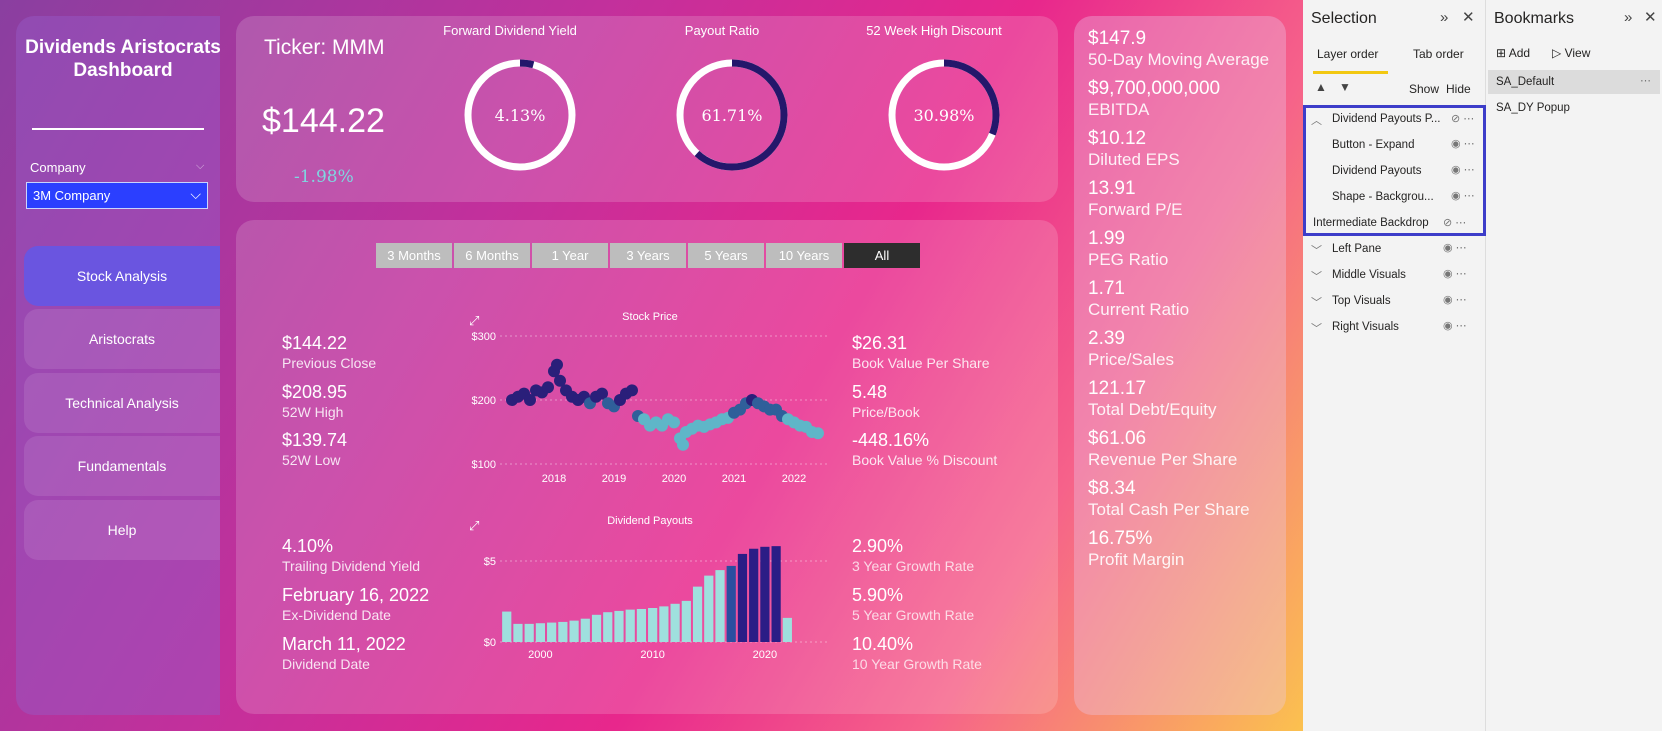 This screenshot has width=1662, height=731. What do you see at coordinates (1119, 109) in the screenshot?
I see `side-stat-label: EBITDA` at bounding box center [1119, 109].